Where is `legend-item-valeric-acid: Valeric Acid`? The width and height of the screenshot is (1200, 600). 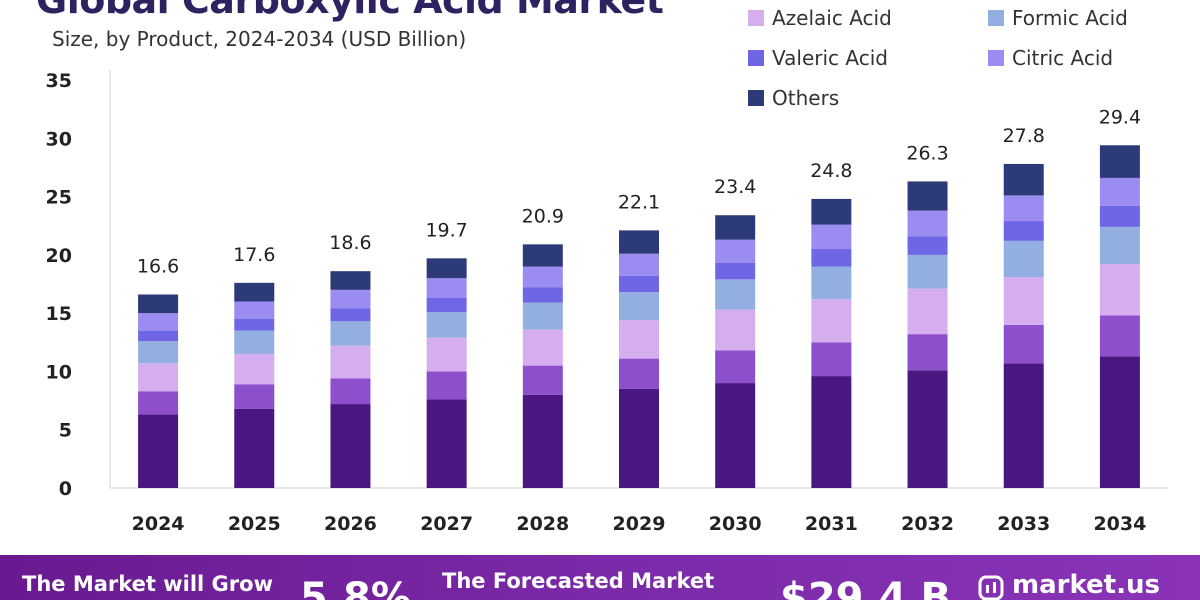 legend-item-valeric-acid: Valeric Acid is located at coordinates (818, 58).